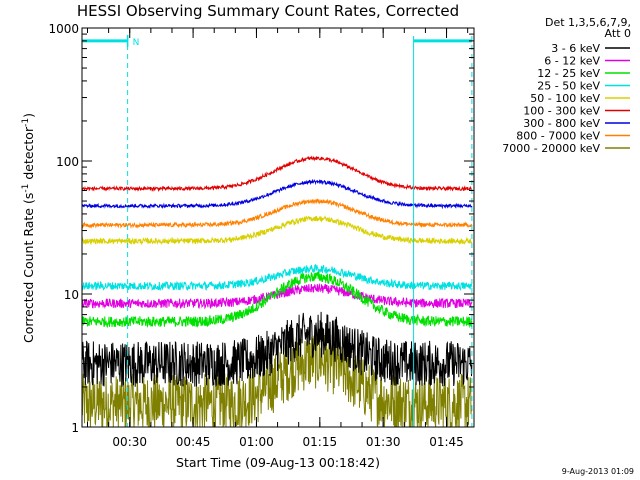 The height and width of the screenshot is (480, 640). I want to click on x-tick-label: 01:15, so click(320, 442).